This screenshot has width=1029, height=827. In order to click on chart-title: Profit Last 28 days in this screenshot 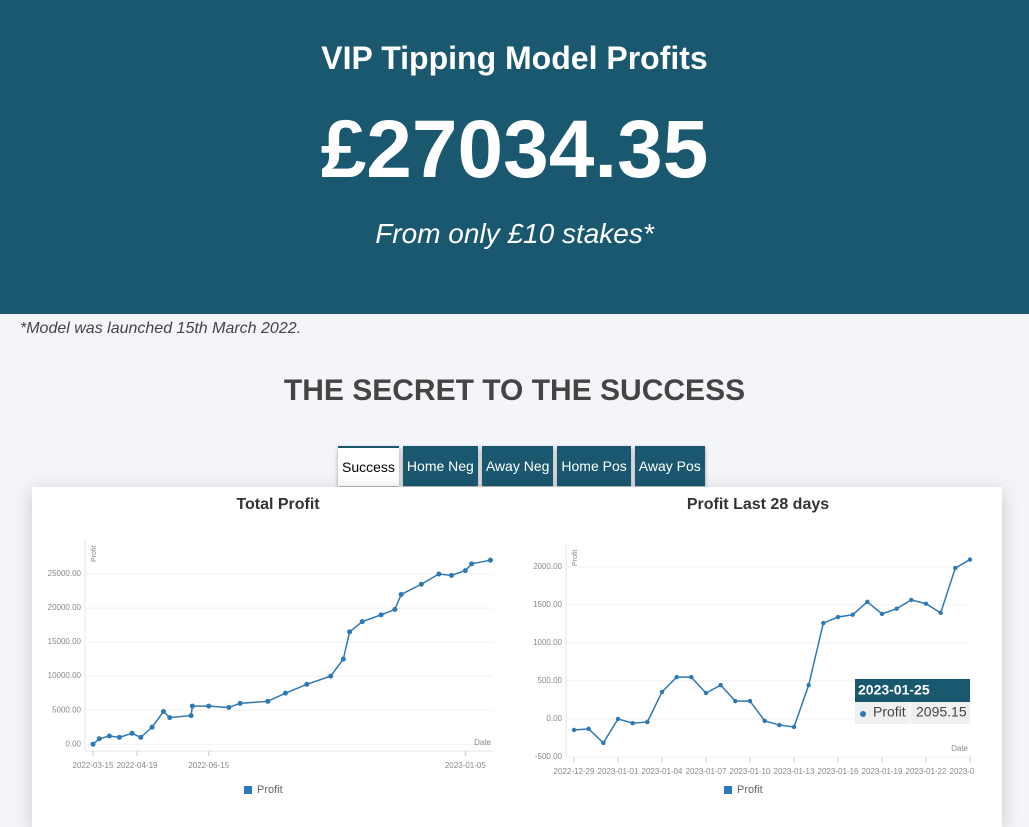, I will do `click(758, 504)`.